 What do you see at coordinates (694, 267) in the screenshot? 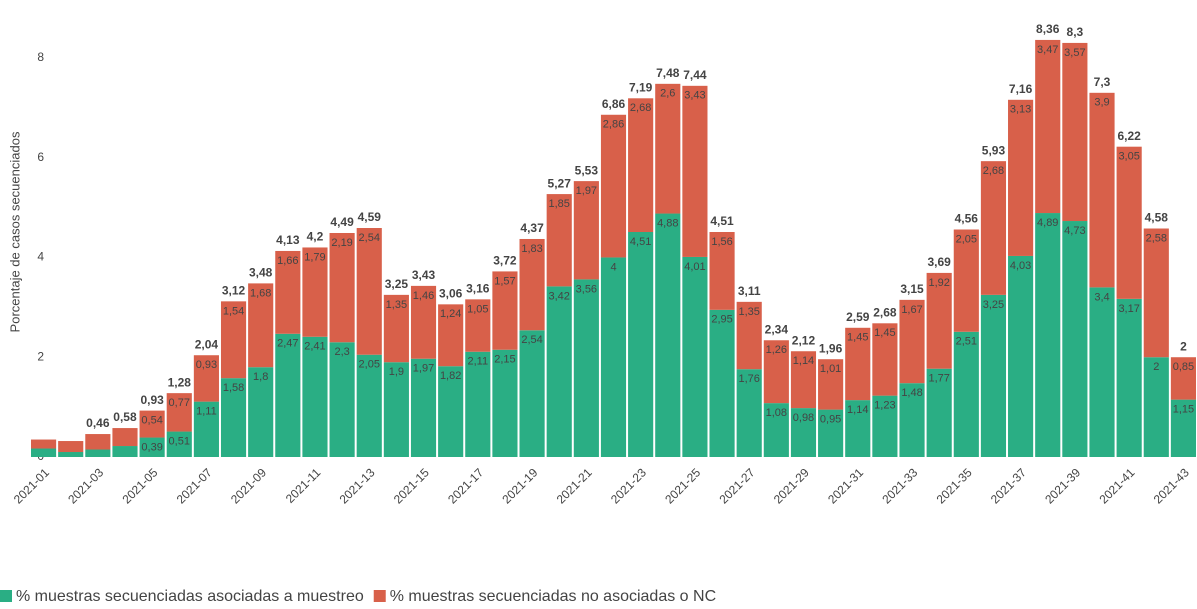
I see `segment-label: 4,01` at bounding box center [694, 267].